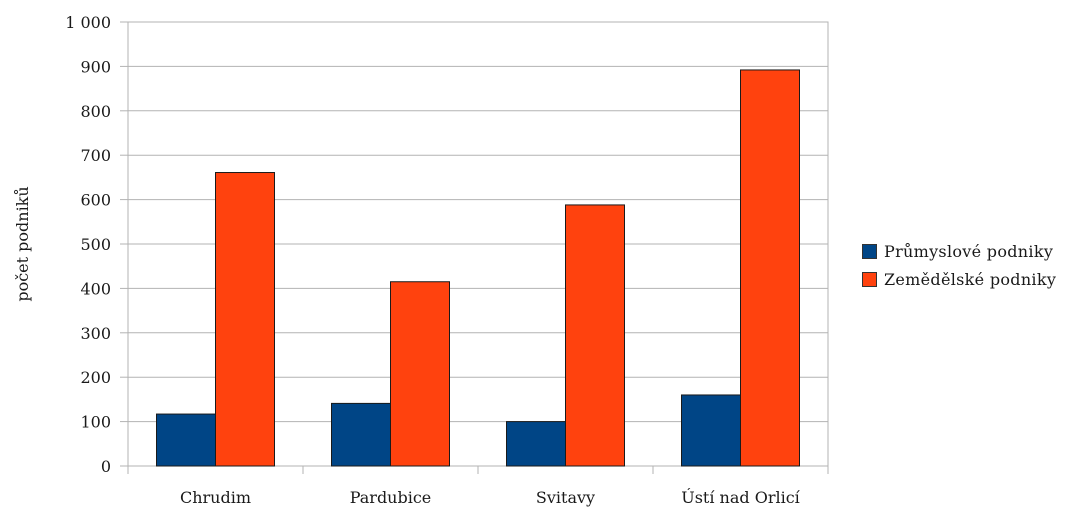 The width and height of the screenshot is (1082, 510). I want to click on y-tick-label: 700, so click(95, 155).